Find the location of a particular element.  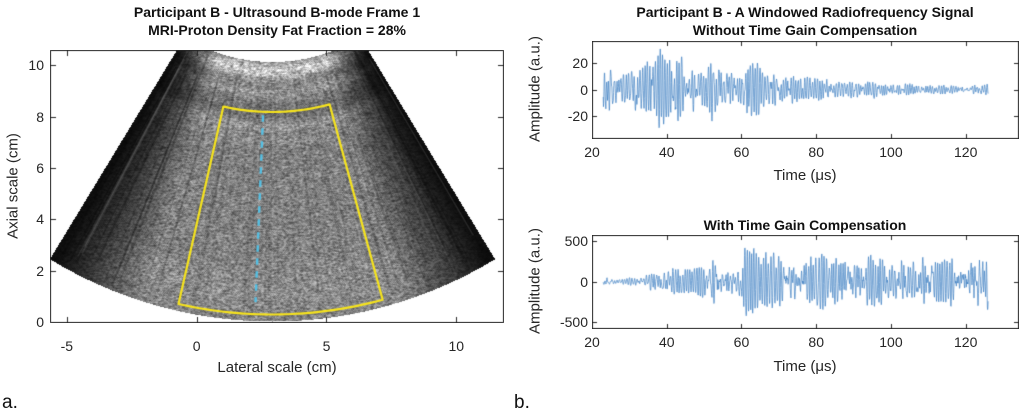

tick-label: -20 is located at coordinates (577, 115).